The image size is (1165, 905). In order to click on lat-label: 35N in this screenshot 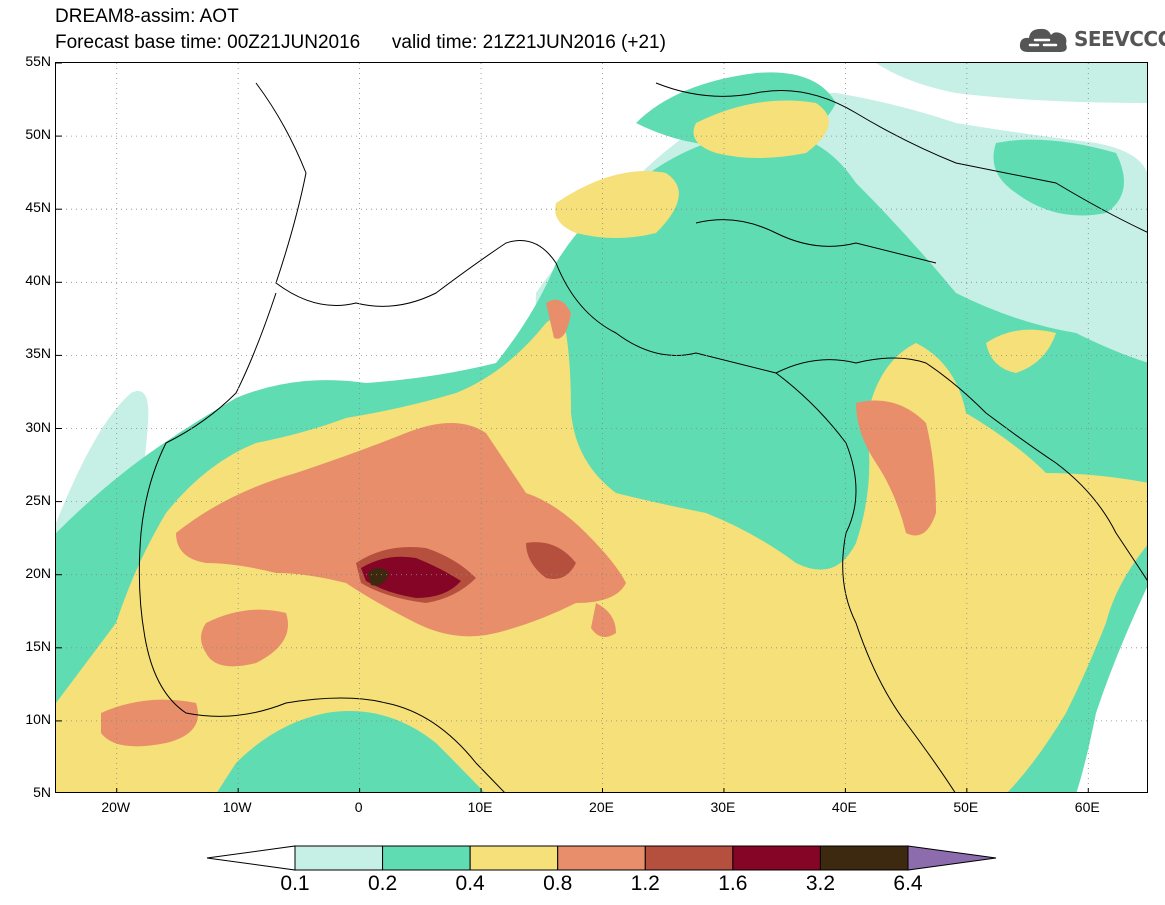, I will do `click(38, 353)`.